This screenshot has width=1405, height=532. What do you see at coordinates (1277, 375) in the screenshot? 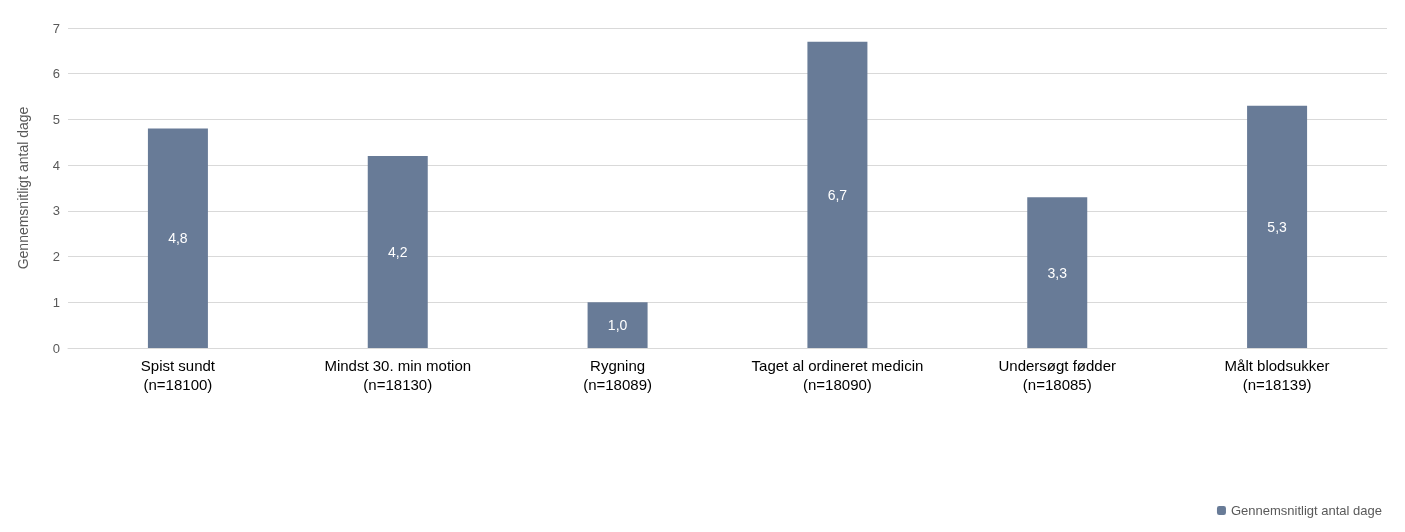
I see `x-tick-label: Målt blodsukker (n=18139)` at bounding box center [1277, 375].